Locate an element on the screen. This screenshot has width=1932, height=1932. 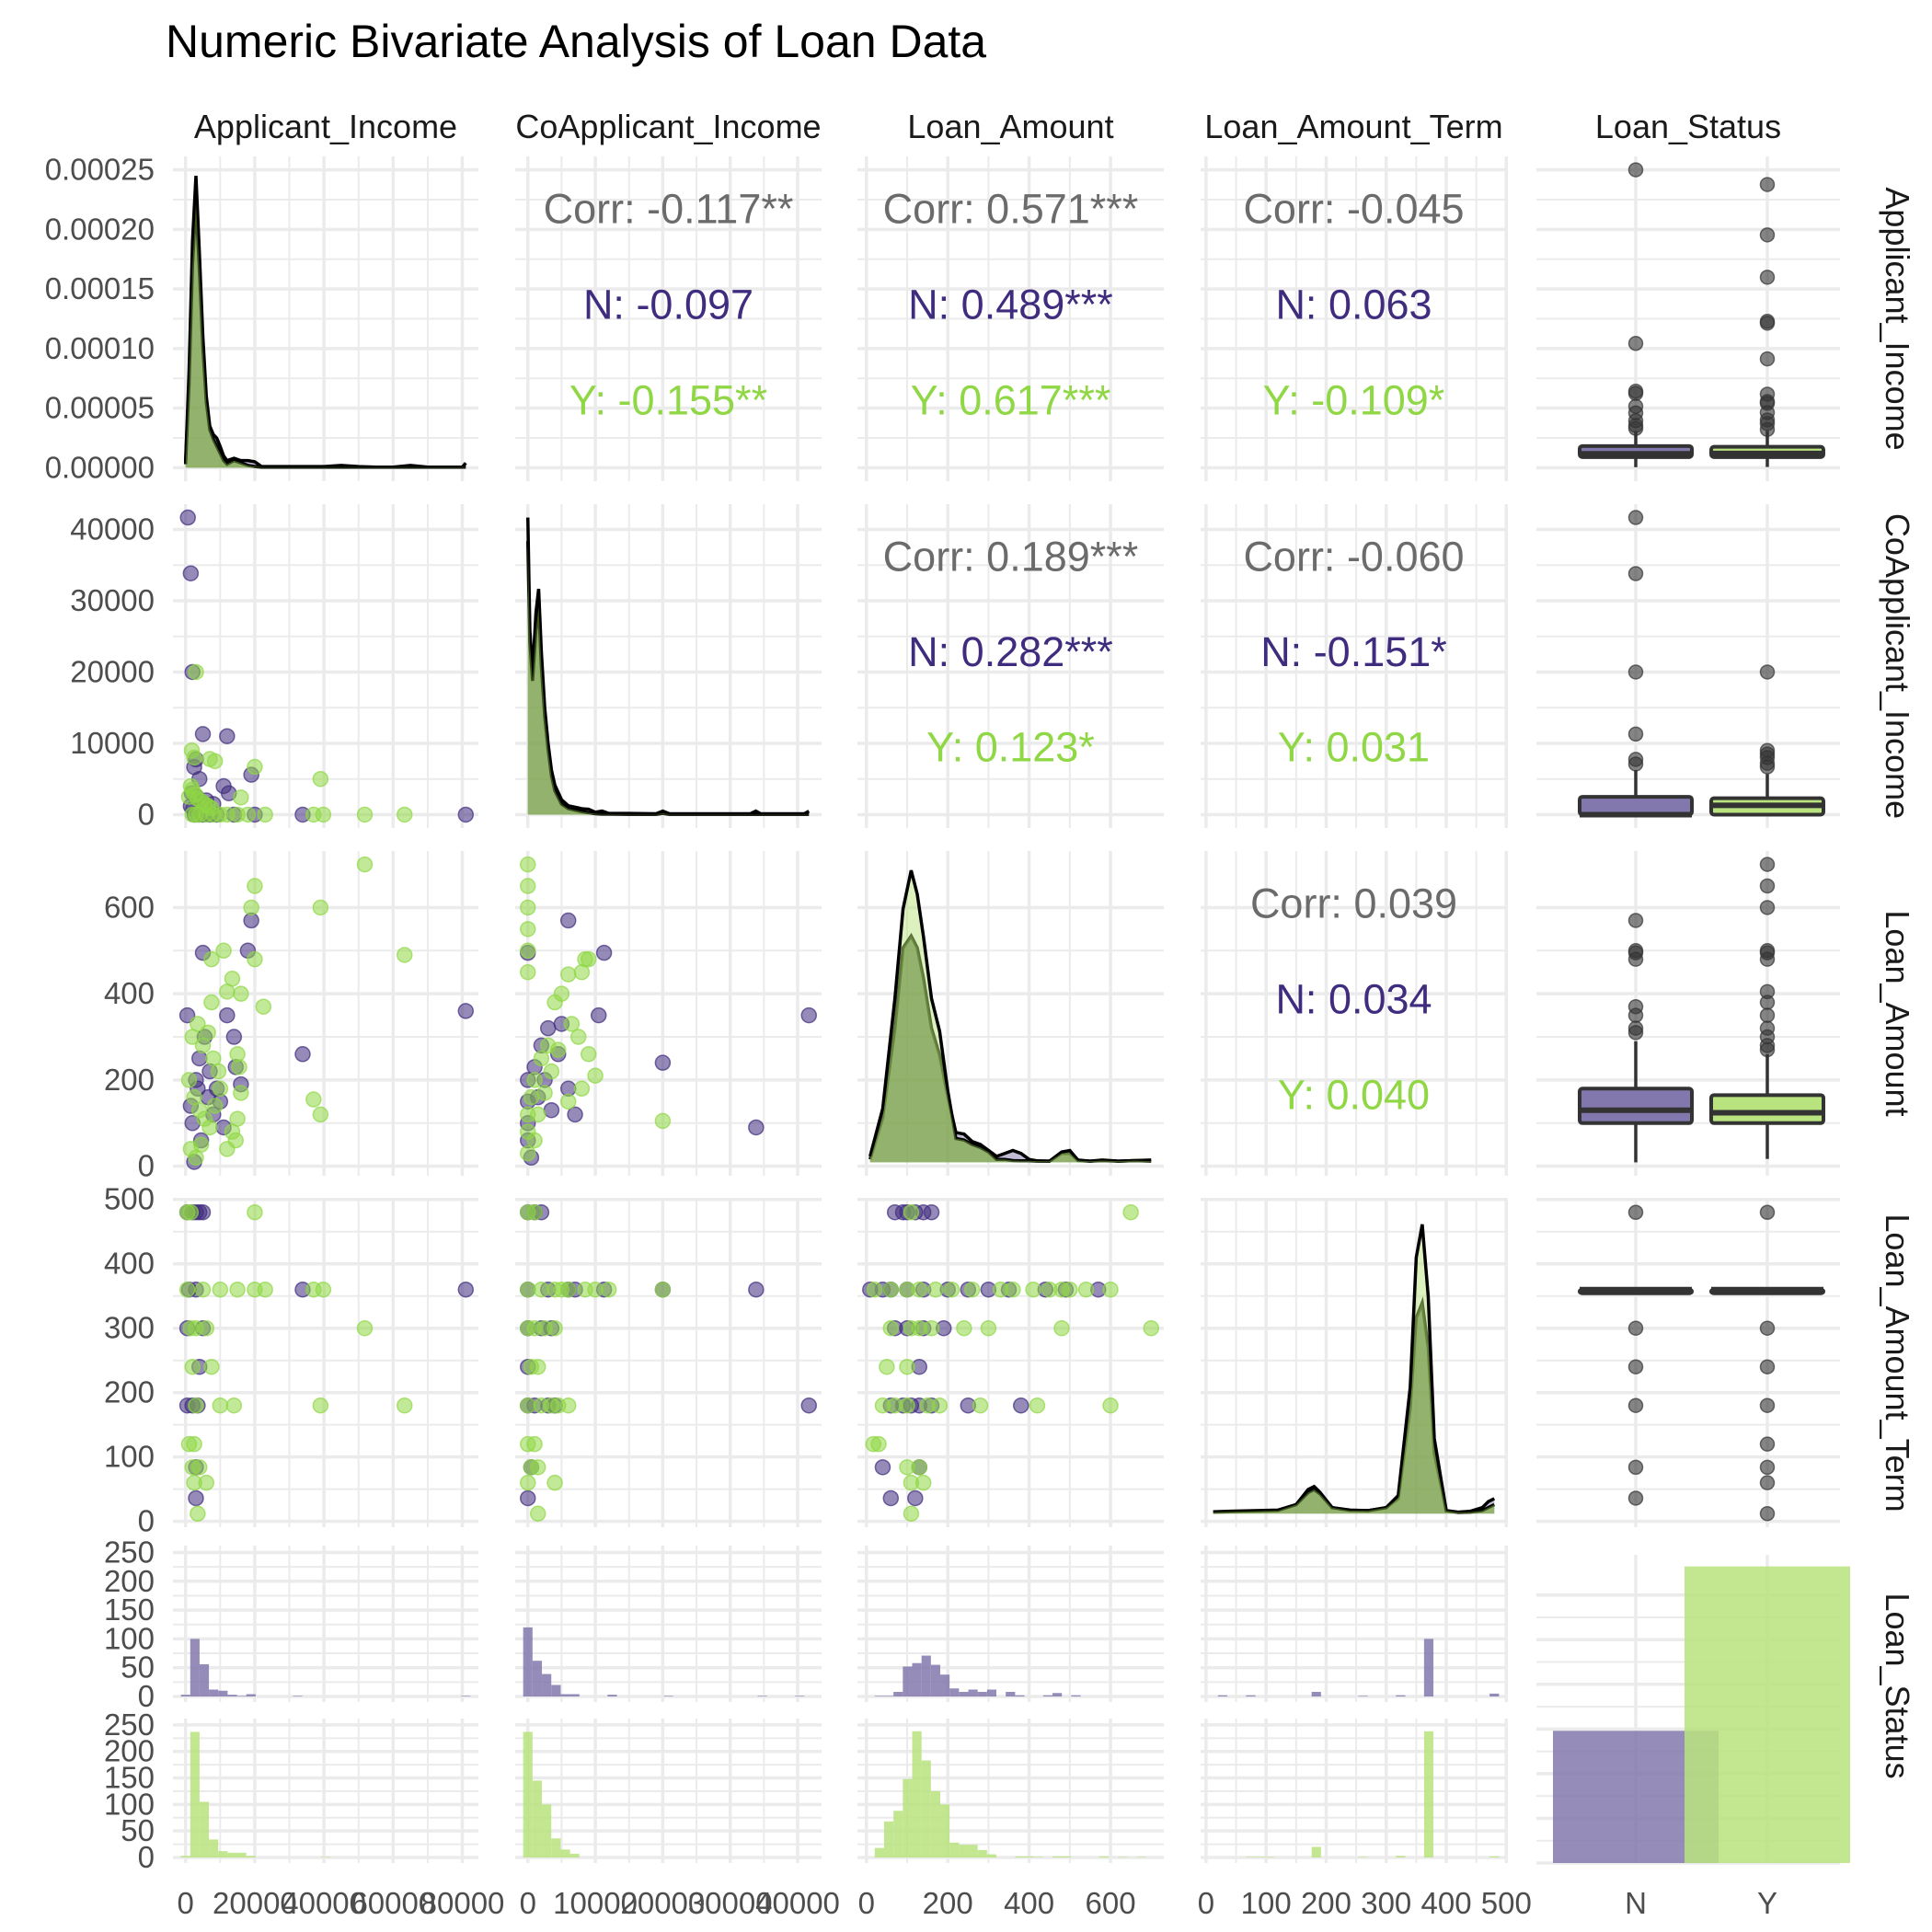
panel-Loan_Amount-CoApplicant_Income is located at coordinates (668, 1014).